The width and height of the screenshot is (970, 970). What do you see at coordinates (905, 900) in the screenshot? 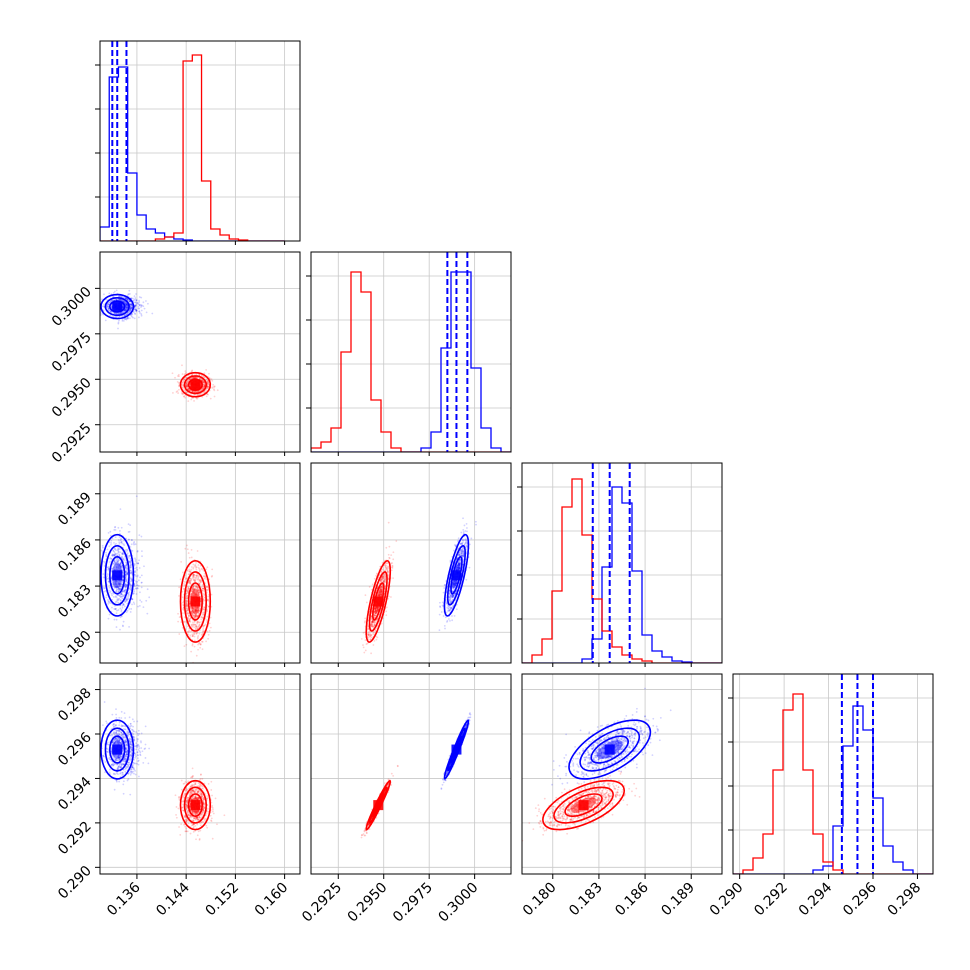
I see `x-tick-label: 0.298` at bounding box center [905, 900].